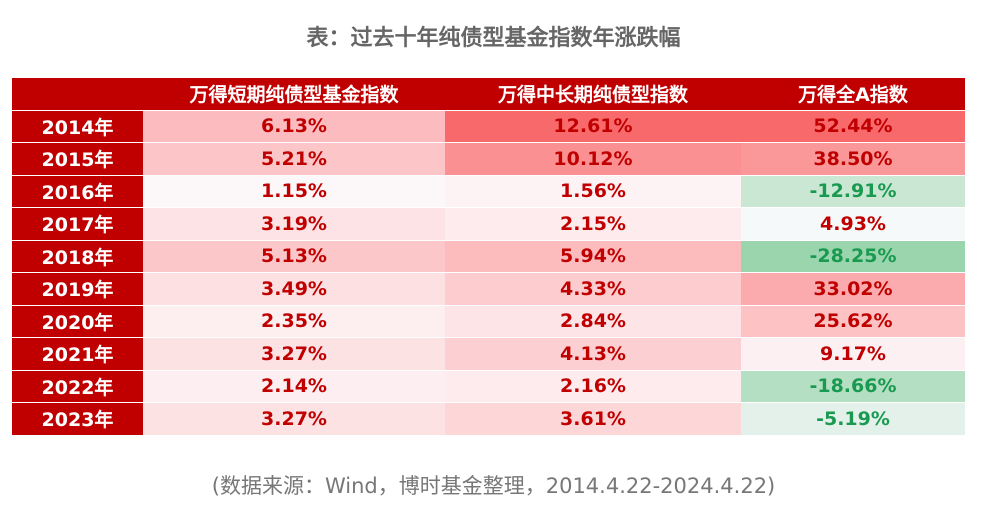 The height and width of the screenshot is (509, 987). Describe the element at coordinates (77, 419) in the screenshot. I see `year-cell: 2023年` at that location.